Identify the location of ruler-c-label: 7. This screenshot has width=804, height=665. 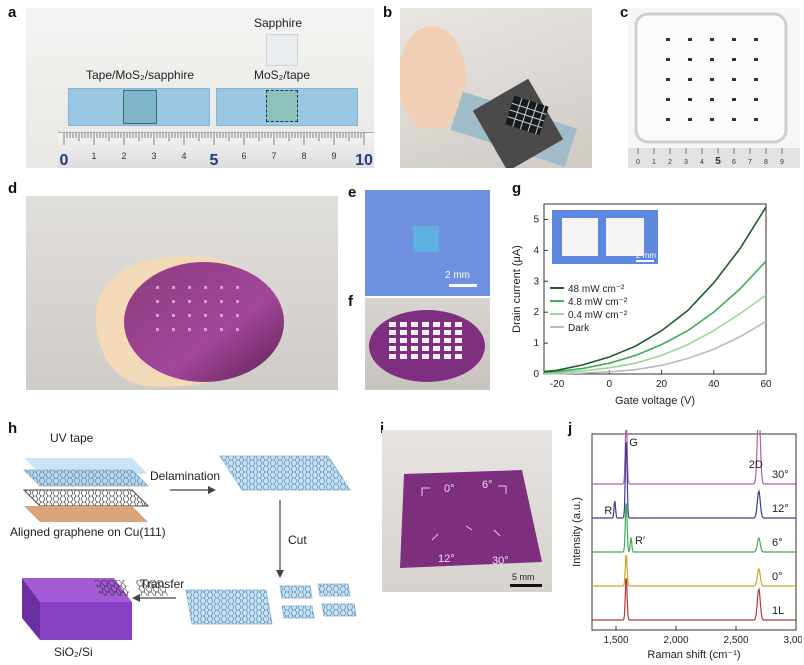
(750, 162).